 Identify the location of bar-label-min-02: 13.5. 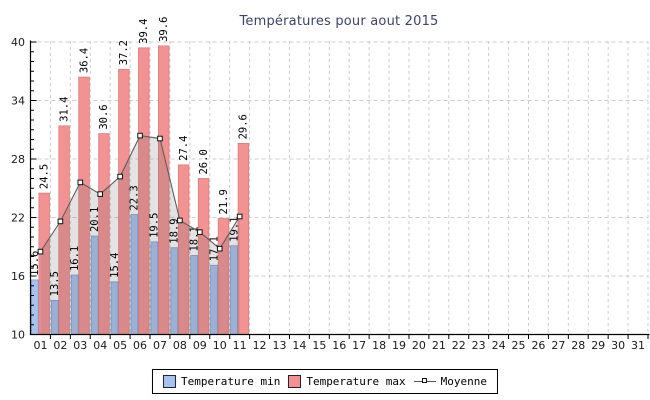
(55, 283).